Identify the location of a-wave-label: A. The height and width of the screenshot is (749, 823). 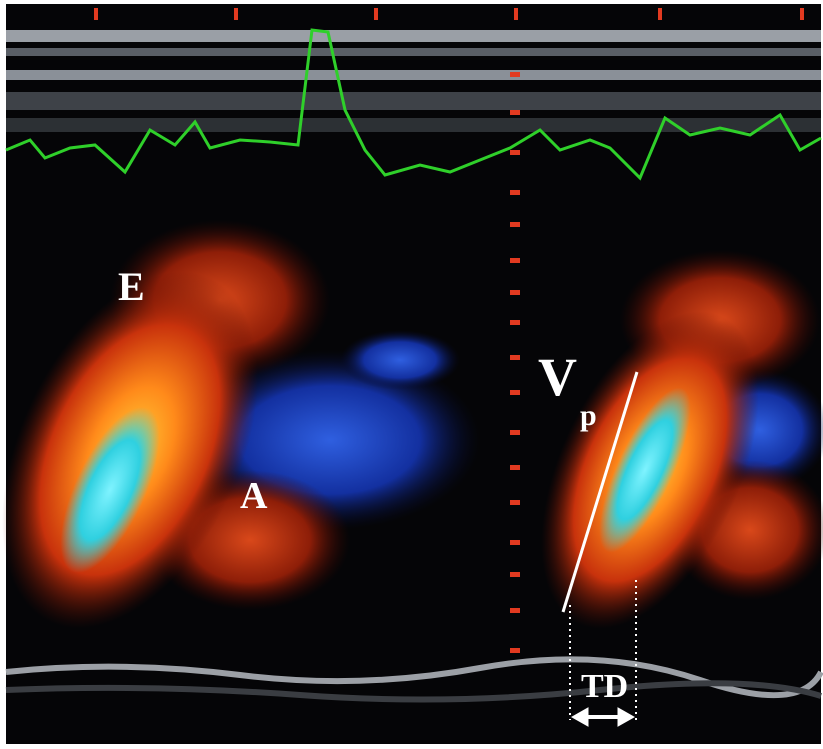
(254, 496).